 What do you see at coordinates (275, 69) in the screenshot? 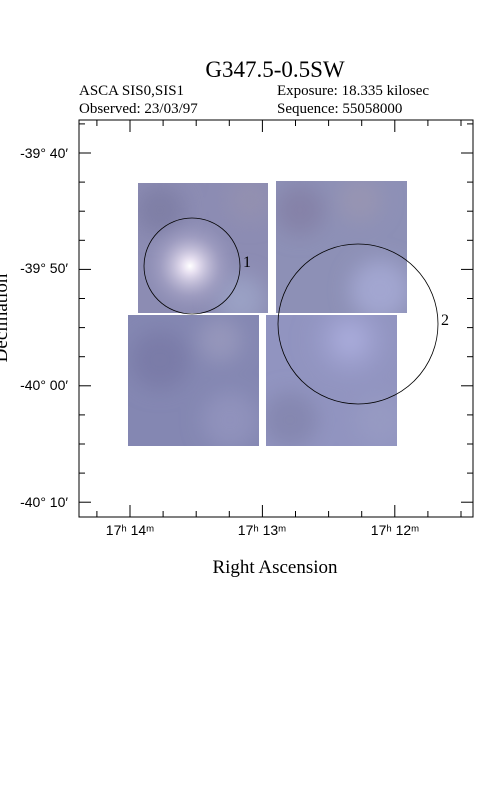
I see `title: G347.5-0.5SW` at bounding box center [275, 69].